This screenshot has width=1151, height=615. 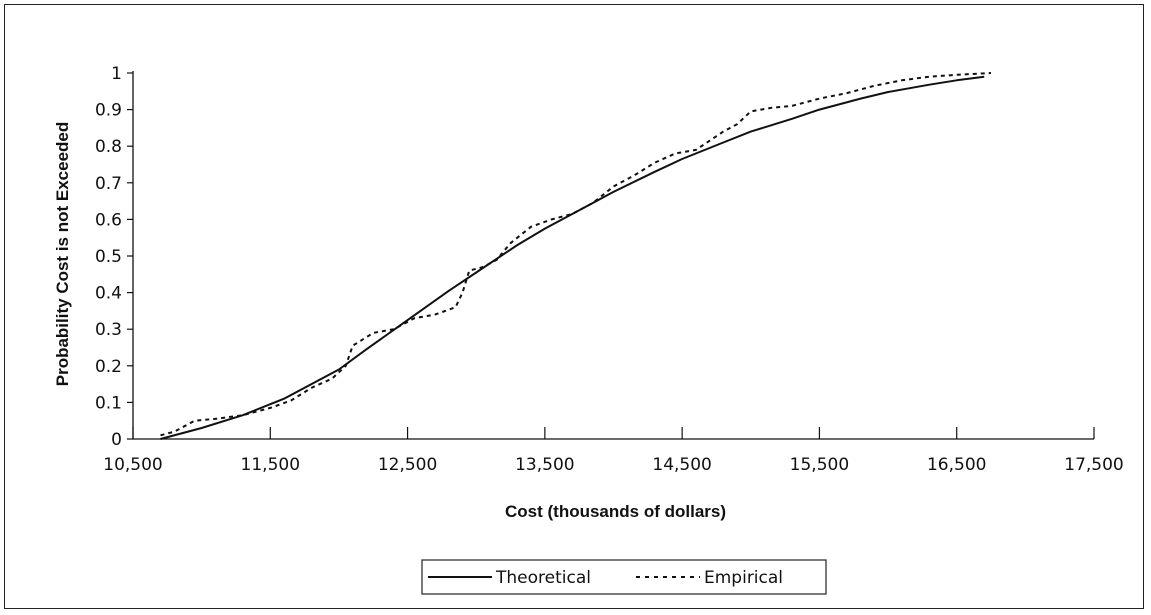 I want to click on x-tick-label: 14,500, so click(x=681, y=465).